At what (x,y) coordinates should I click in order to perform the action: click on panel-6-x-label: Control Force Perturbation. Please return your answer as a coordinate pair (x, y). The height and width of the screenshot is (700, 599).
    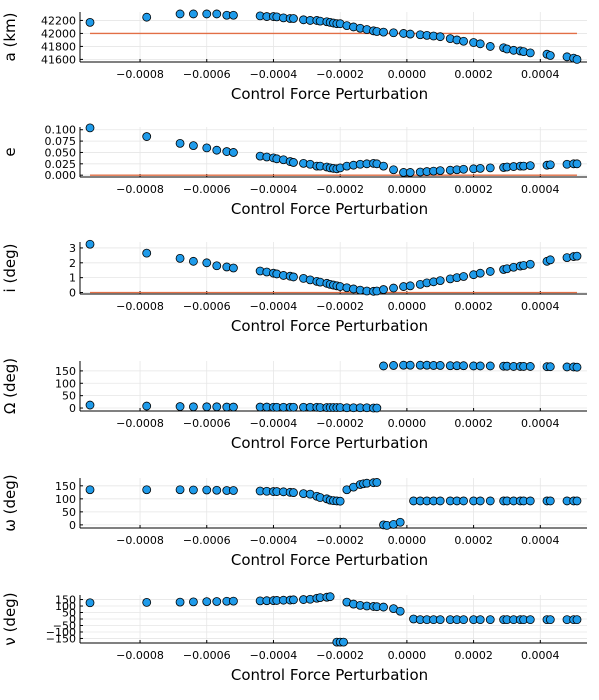
    Looking at the image, I should click on (329, 675).